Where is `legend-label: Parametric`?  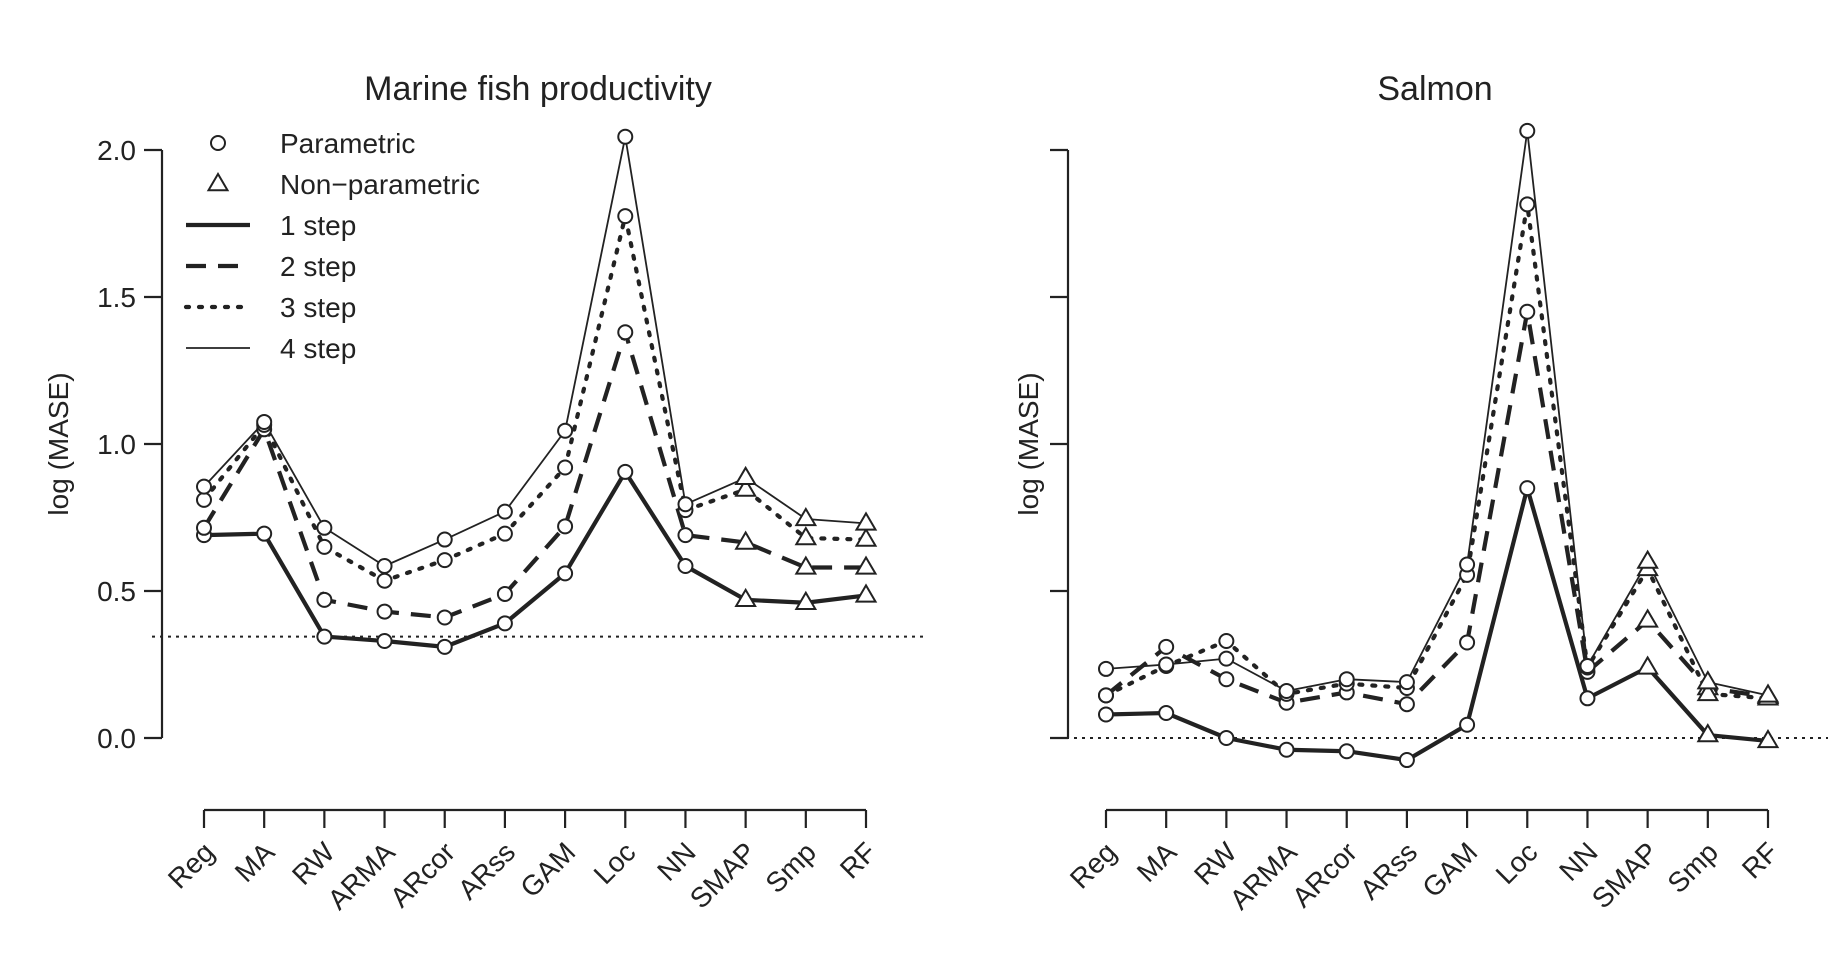 legend-label: Parametric is located at coordinates (347, 143).